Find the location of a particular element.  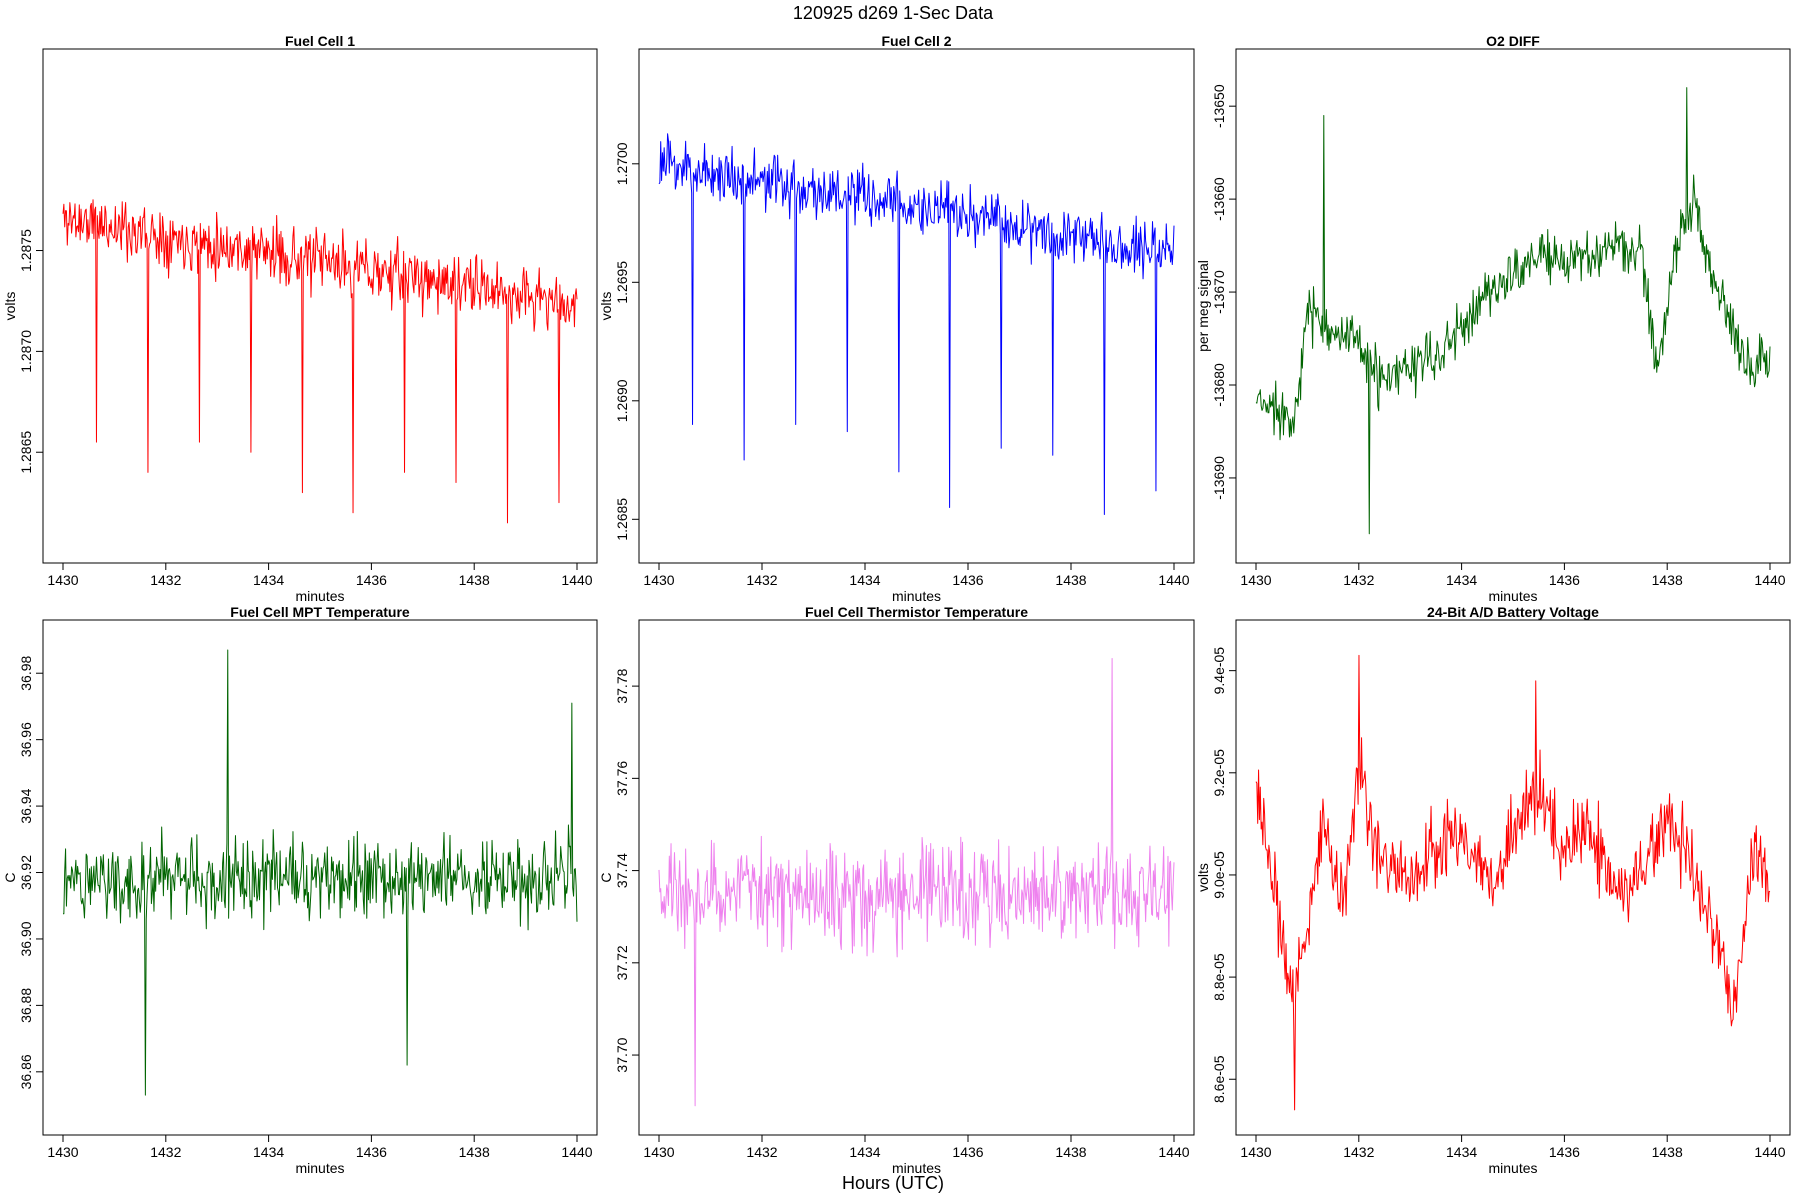

y-tick-label: 36.98 is located at coordinates (26, 672).